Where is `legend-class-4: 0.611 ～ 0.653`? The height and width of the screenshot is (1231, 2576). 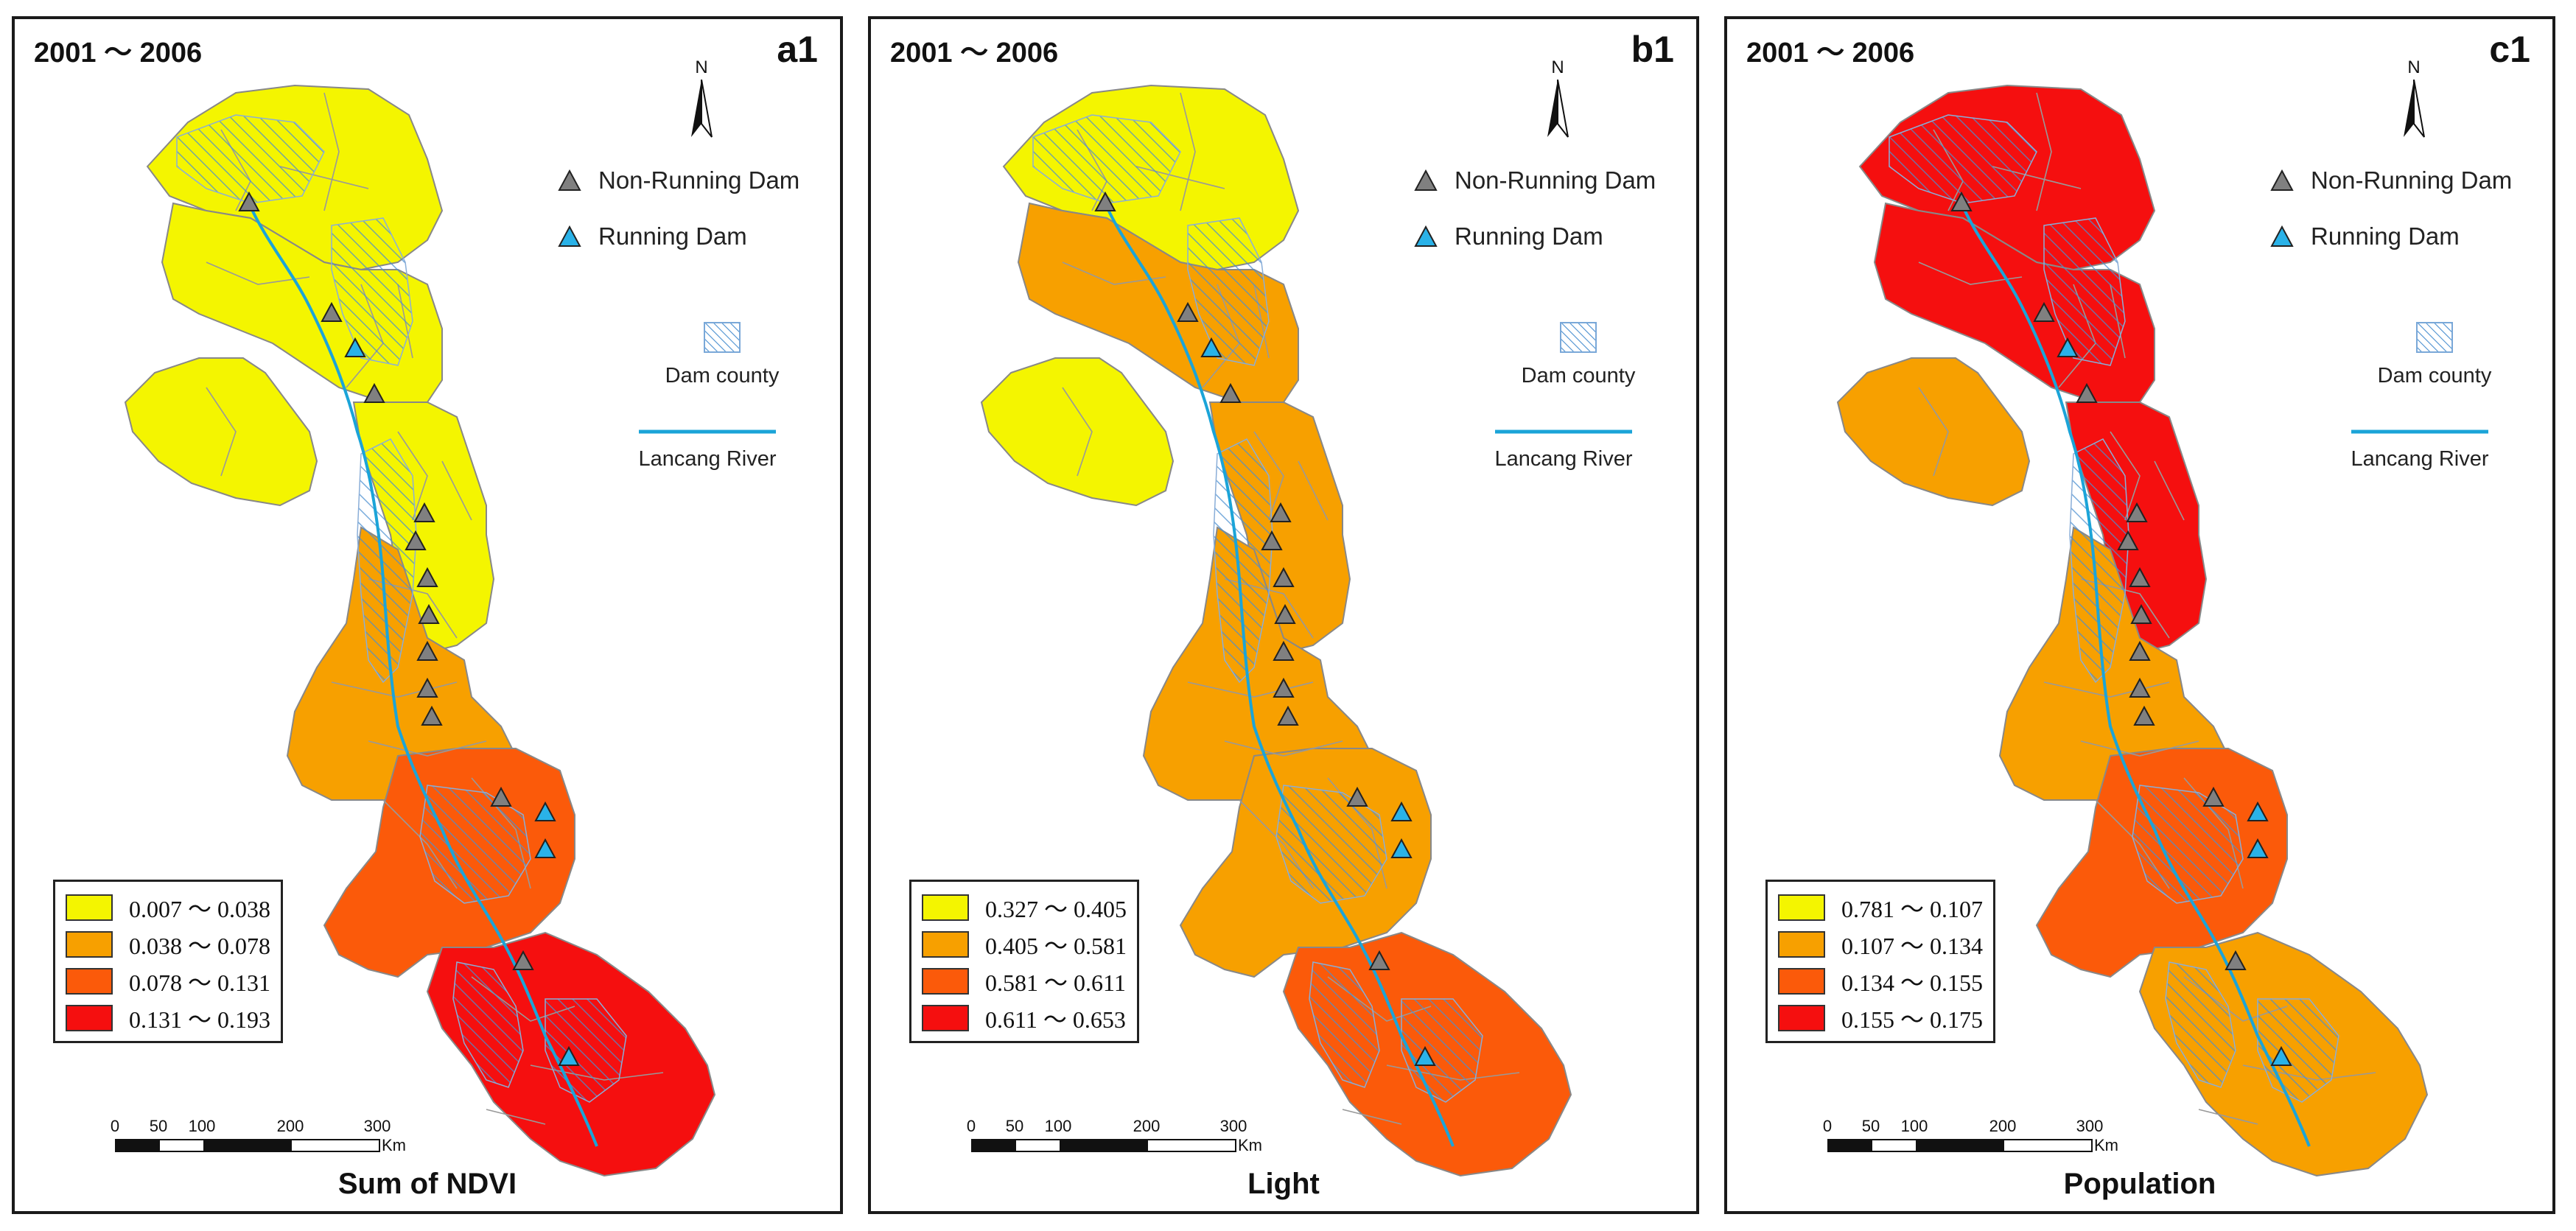 legend-class-4: 0.611 ～ 0.653 is located at coordinates (1024, 1019).